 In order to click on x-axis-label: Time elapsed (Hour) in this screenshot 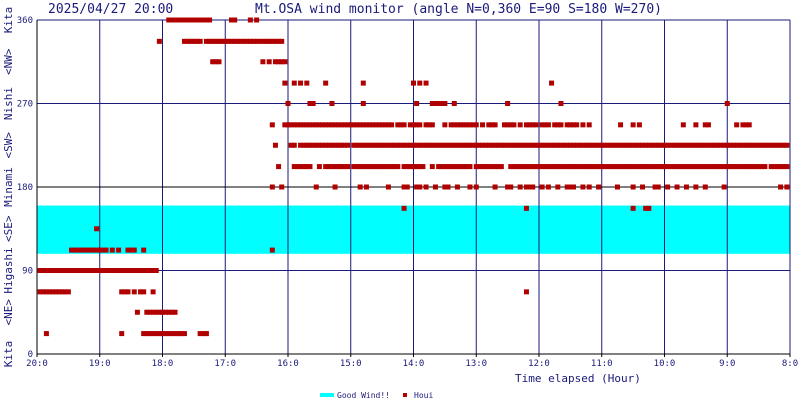, I will do `click(578, 378)`.